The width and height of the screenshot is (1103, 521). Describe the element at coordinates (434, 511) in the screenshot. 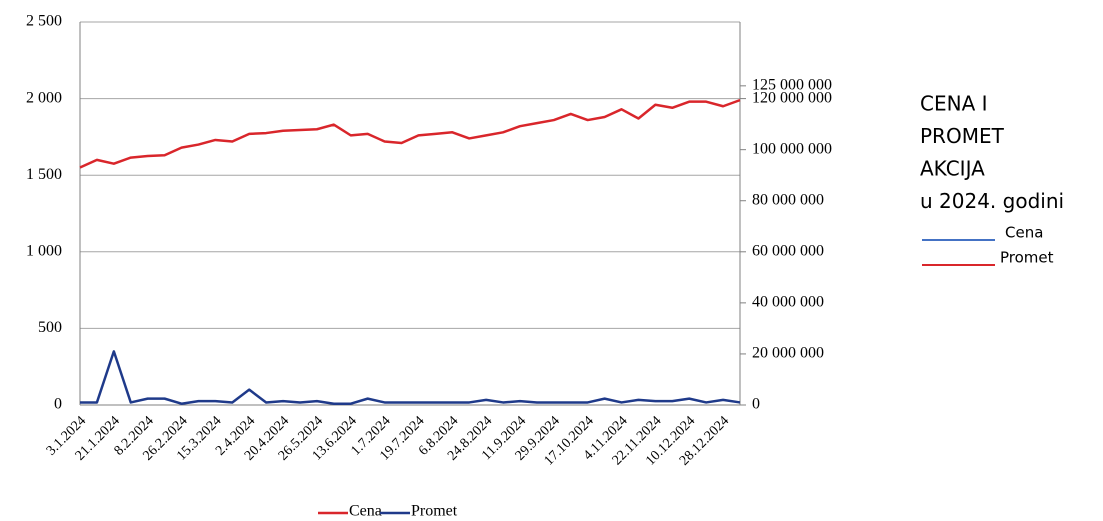

I see `legend-label: Promet` at that location.